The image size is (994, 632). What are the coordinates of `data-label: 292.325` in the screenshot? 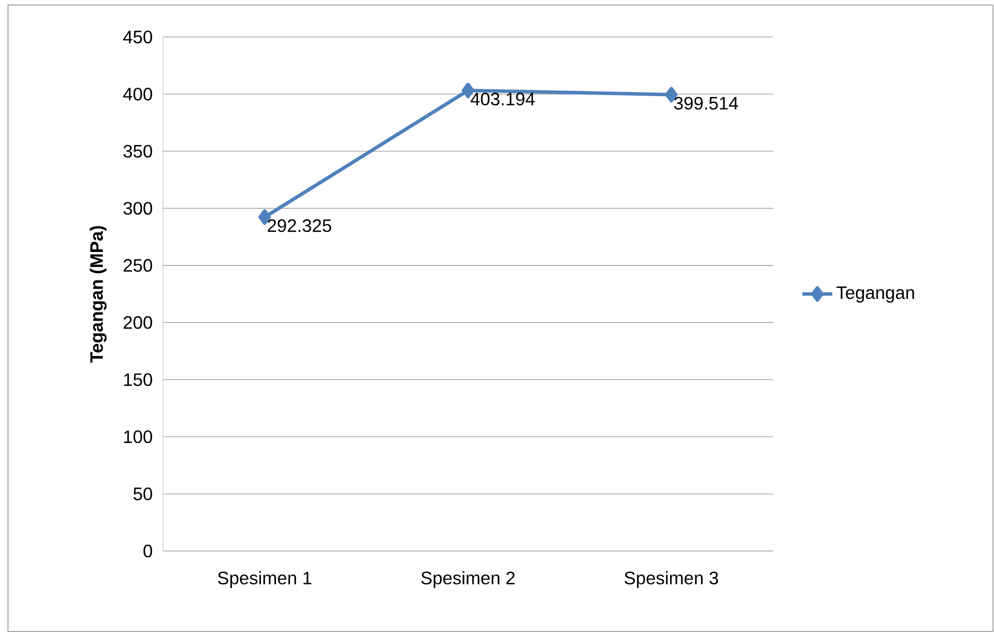 It's located at (300, 225).